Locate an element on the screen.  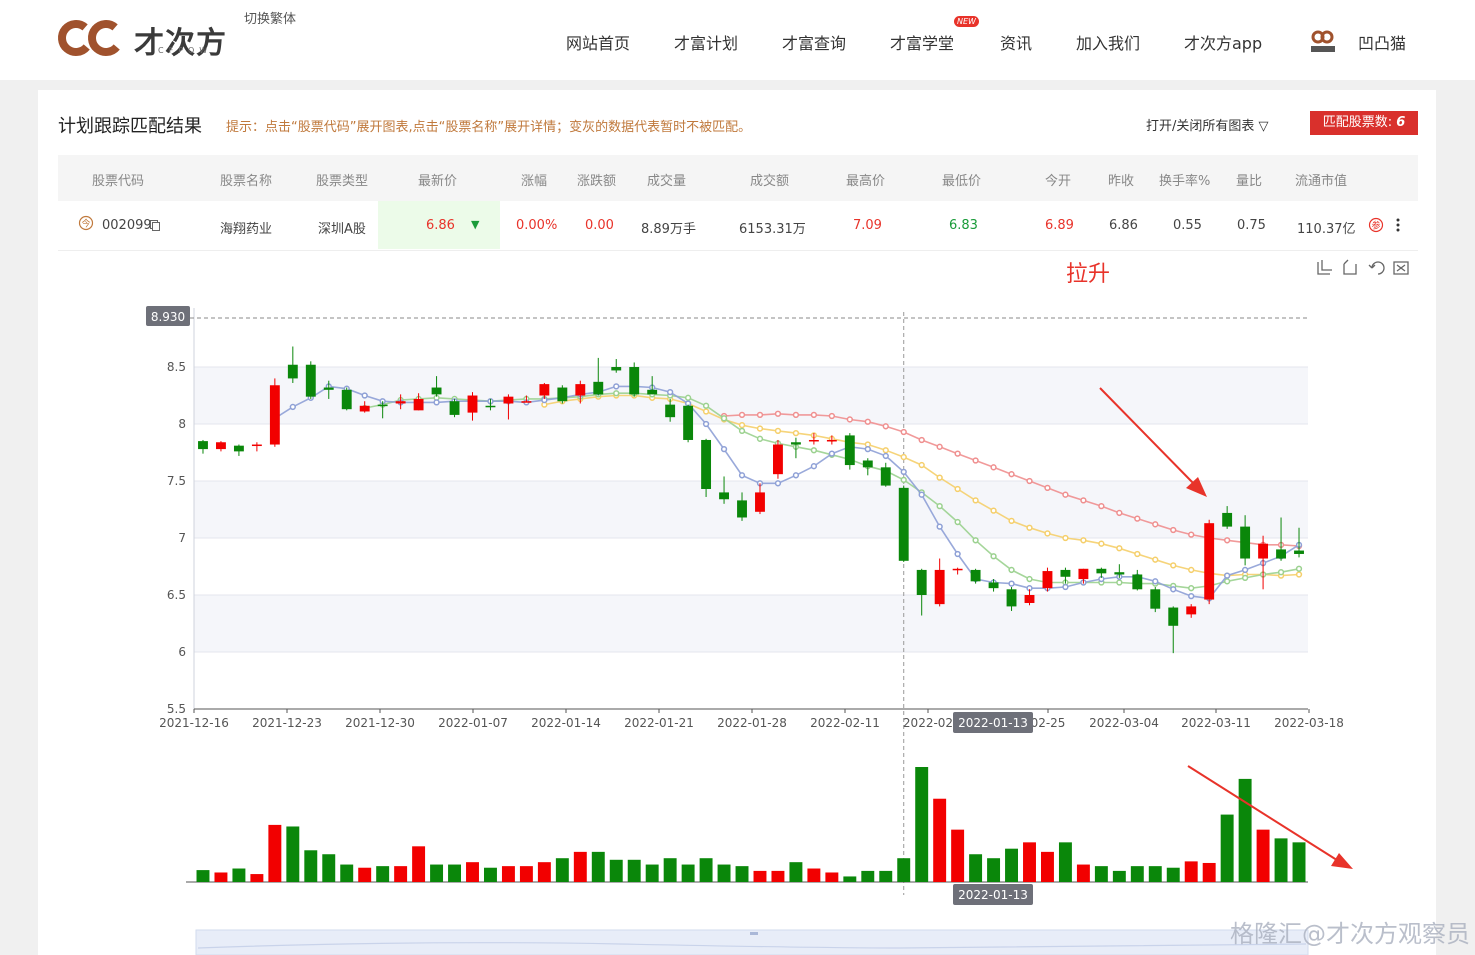
nav-query: 才富查询 is located at coordinates (814, 43).